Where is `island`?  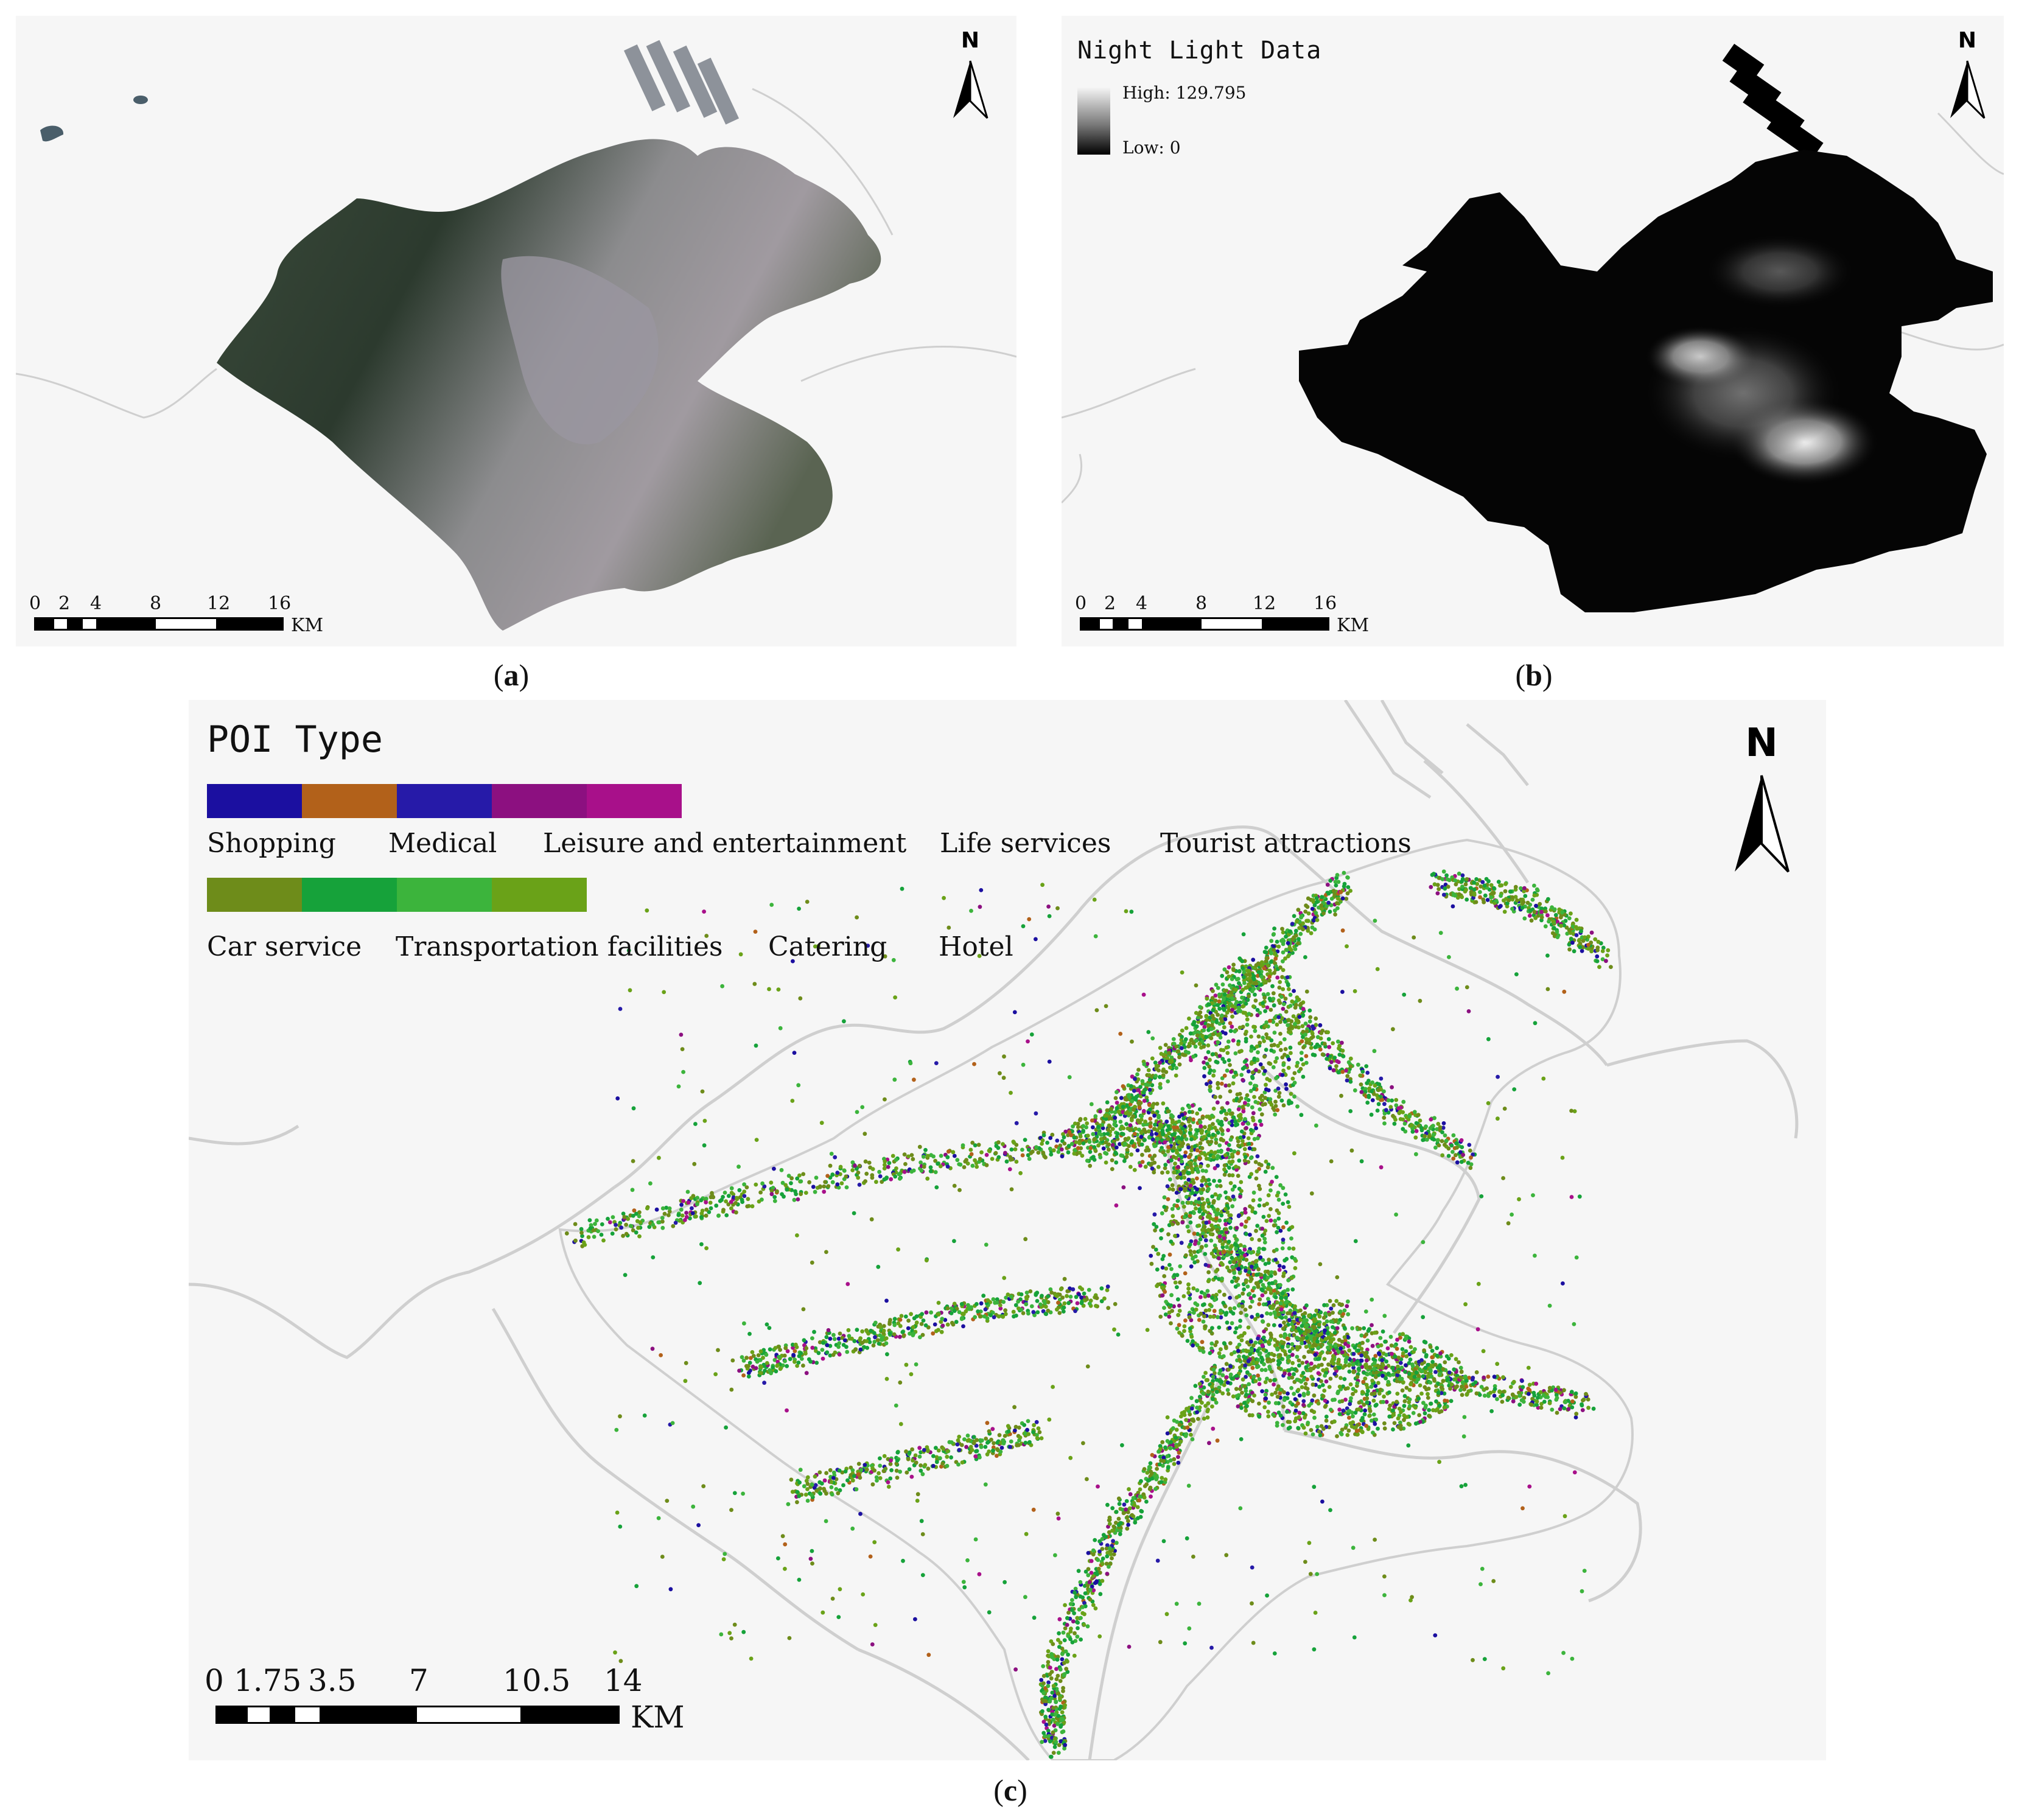
island is located at coordinates (52, 133).